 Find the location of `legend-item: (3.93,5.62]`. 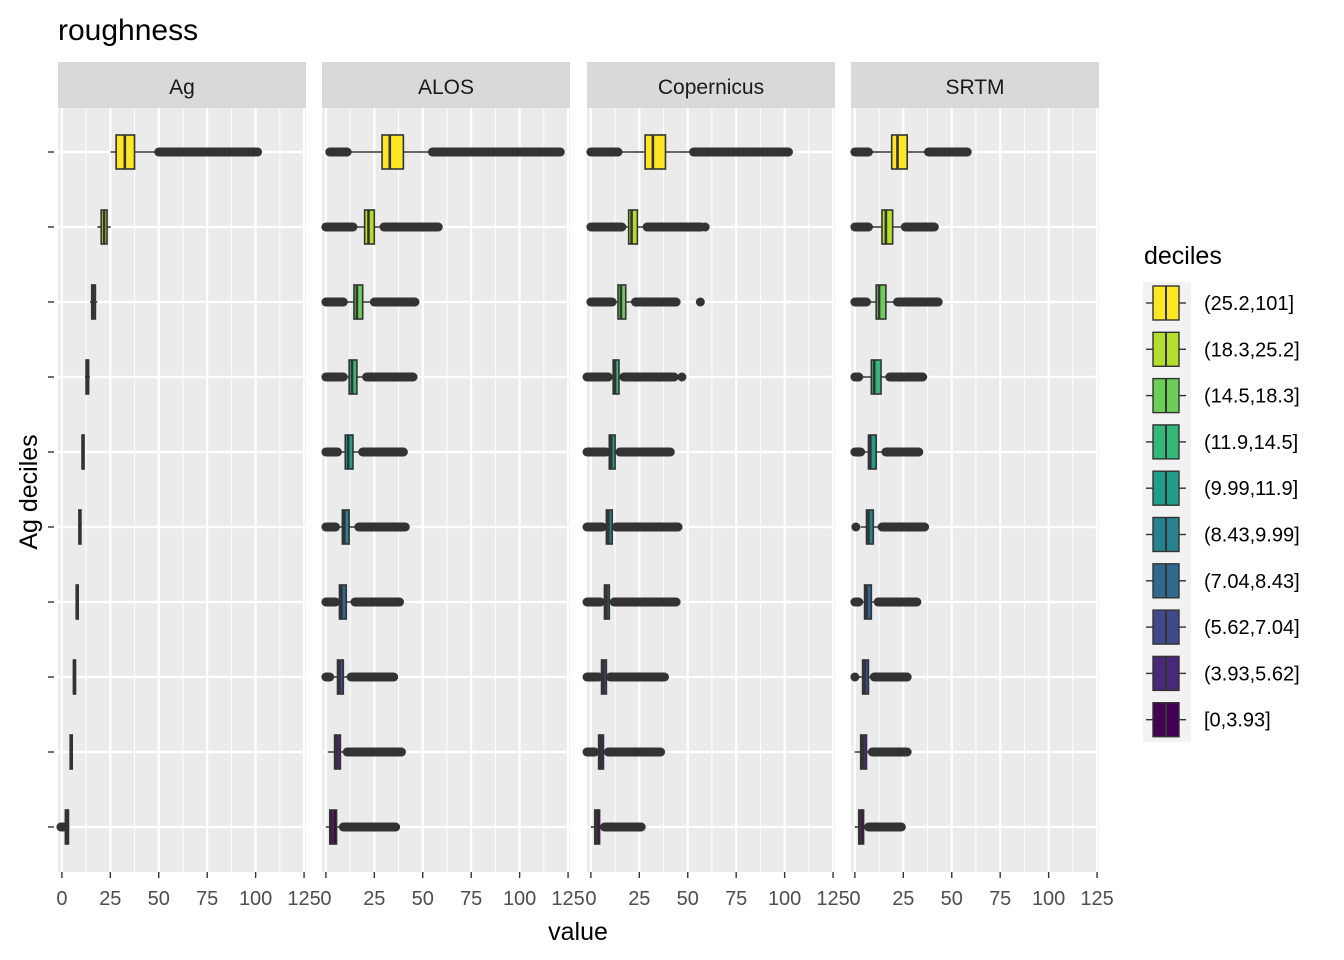

legend-item: (3.93,5.62] is located at coordinates (1223, 673).